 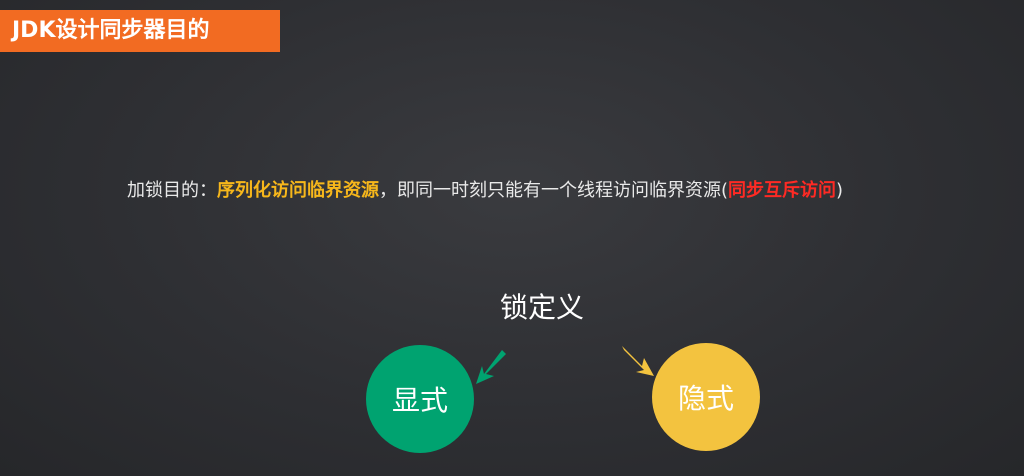 I want to click on diagram-title: 锁定义, so click(x=542, y=307).